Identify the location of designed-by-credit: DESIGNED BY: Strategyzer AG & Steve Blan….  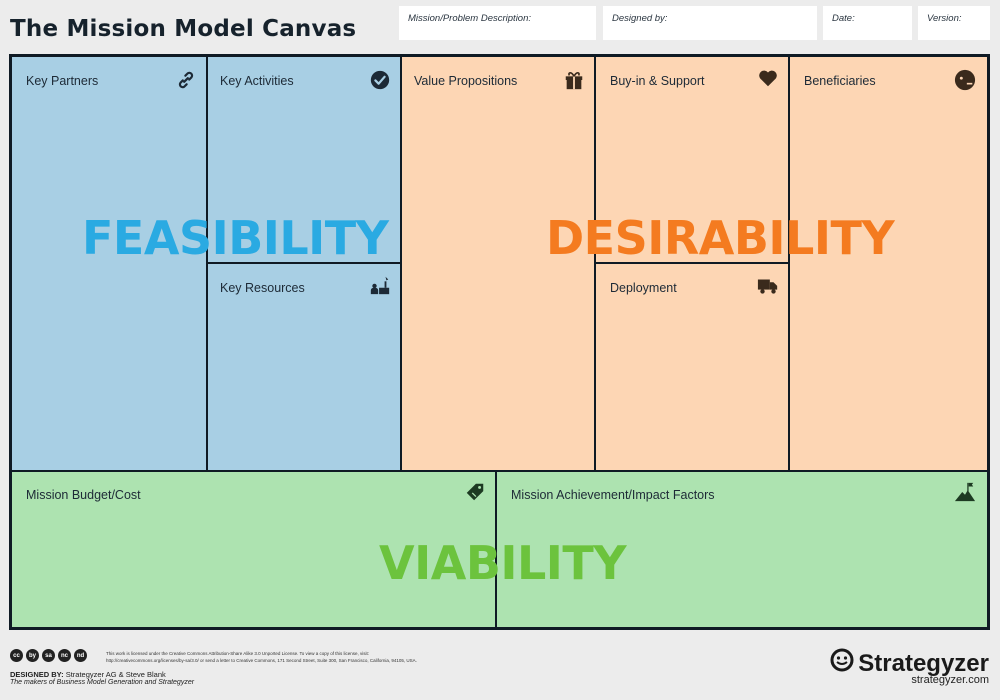
(88, 674).